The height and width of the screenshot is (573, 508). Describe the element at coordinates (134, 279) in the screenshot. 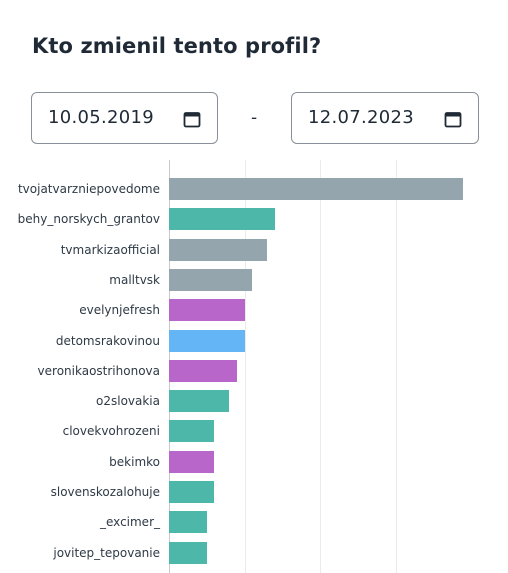

I see `bar-label: malltvsk` at that location.